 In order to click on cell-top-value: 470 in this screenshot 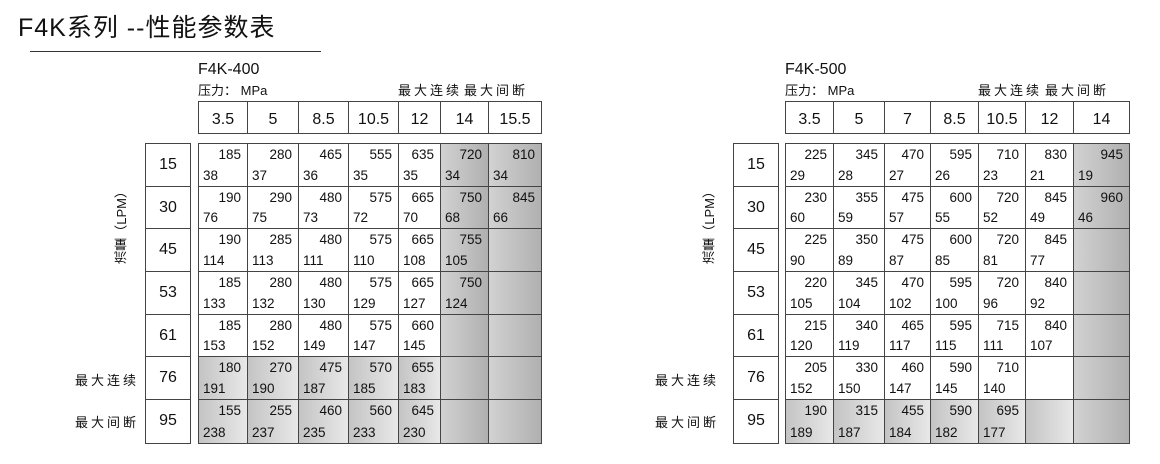, I will do `click(912, 154)`.